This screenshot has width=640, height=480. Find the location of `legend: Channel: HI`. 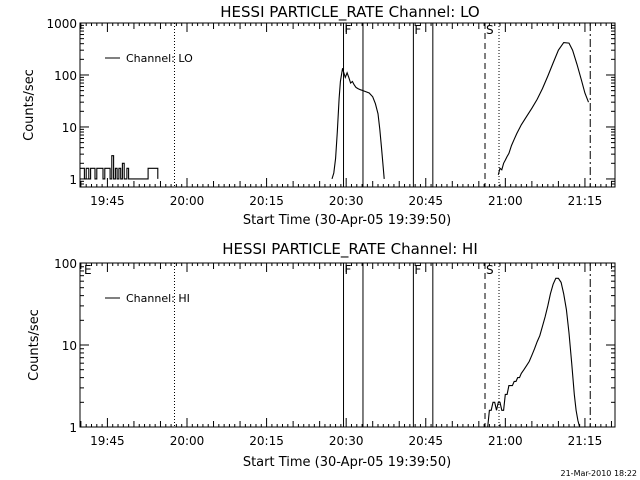

legend: Channel: HI is located at coordinates (147, 298).